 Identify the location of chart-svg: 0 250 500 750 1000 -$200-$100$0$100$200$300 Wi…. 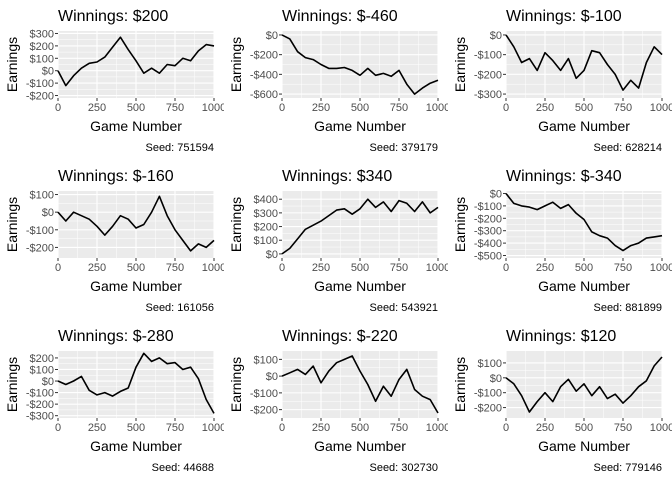
(114, 81).